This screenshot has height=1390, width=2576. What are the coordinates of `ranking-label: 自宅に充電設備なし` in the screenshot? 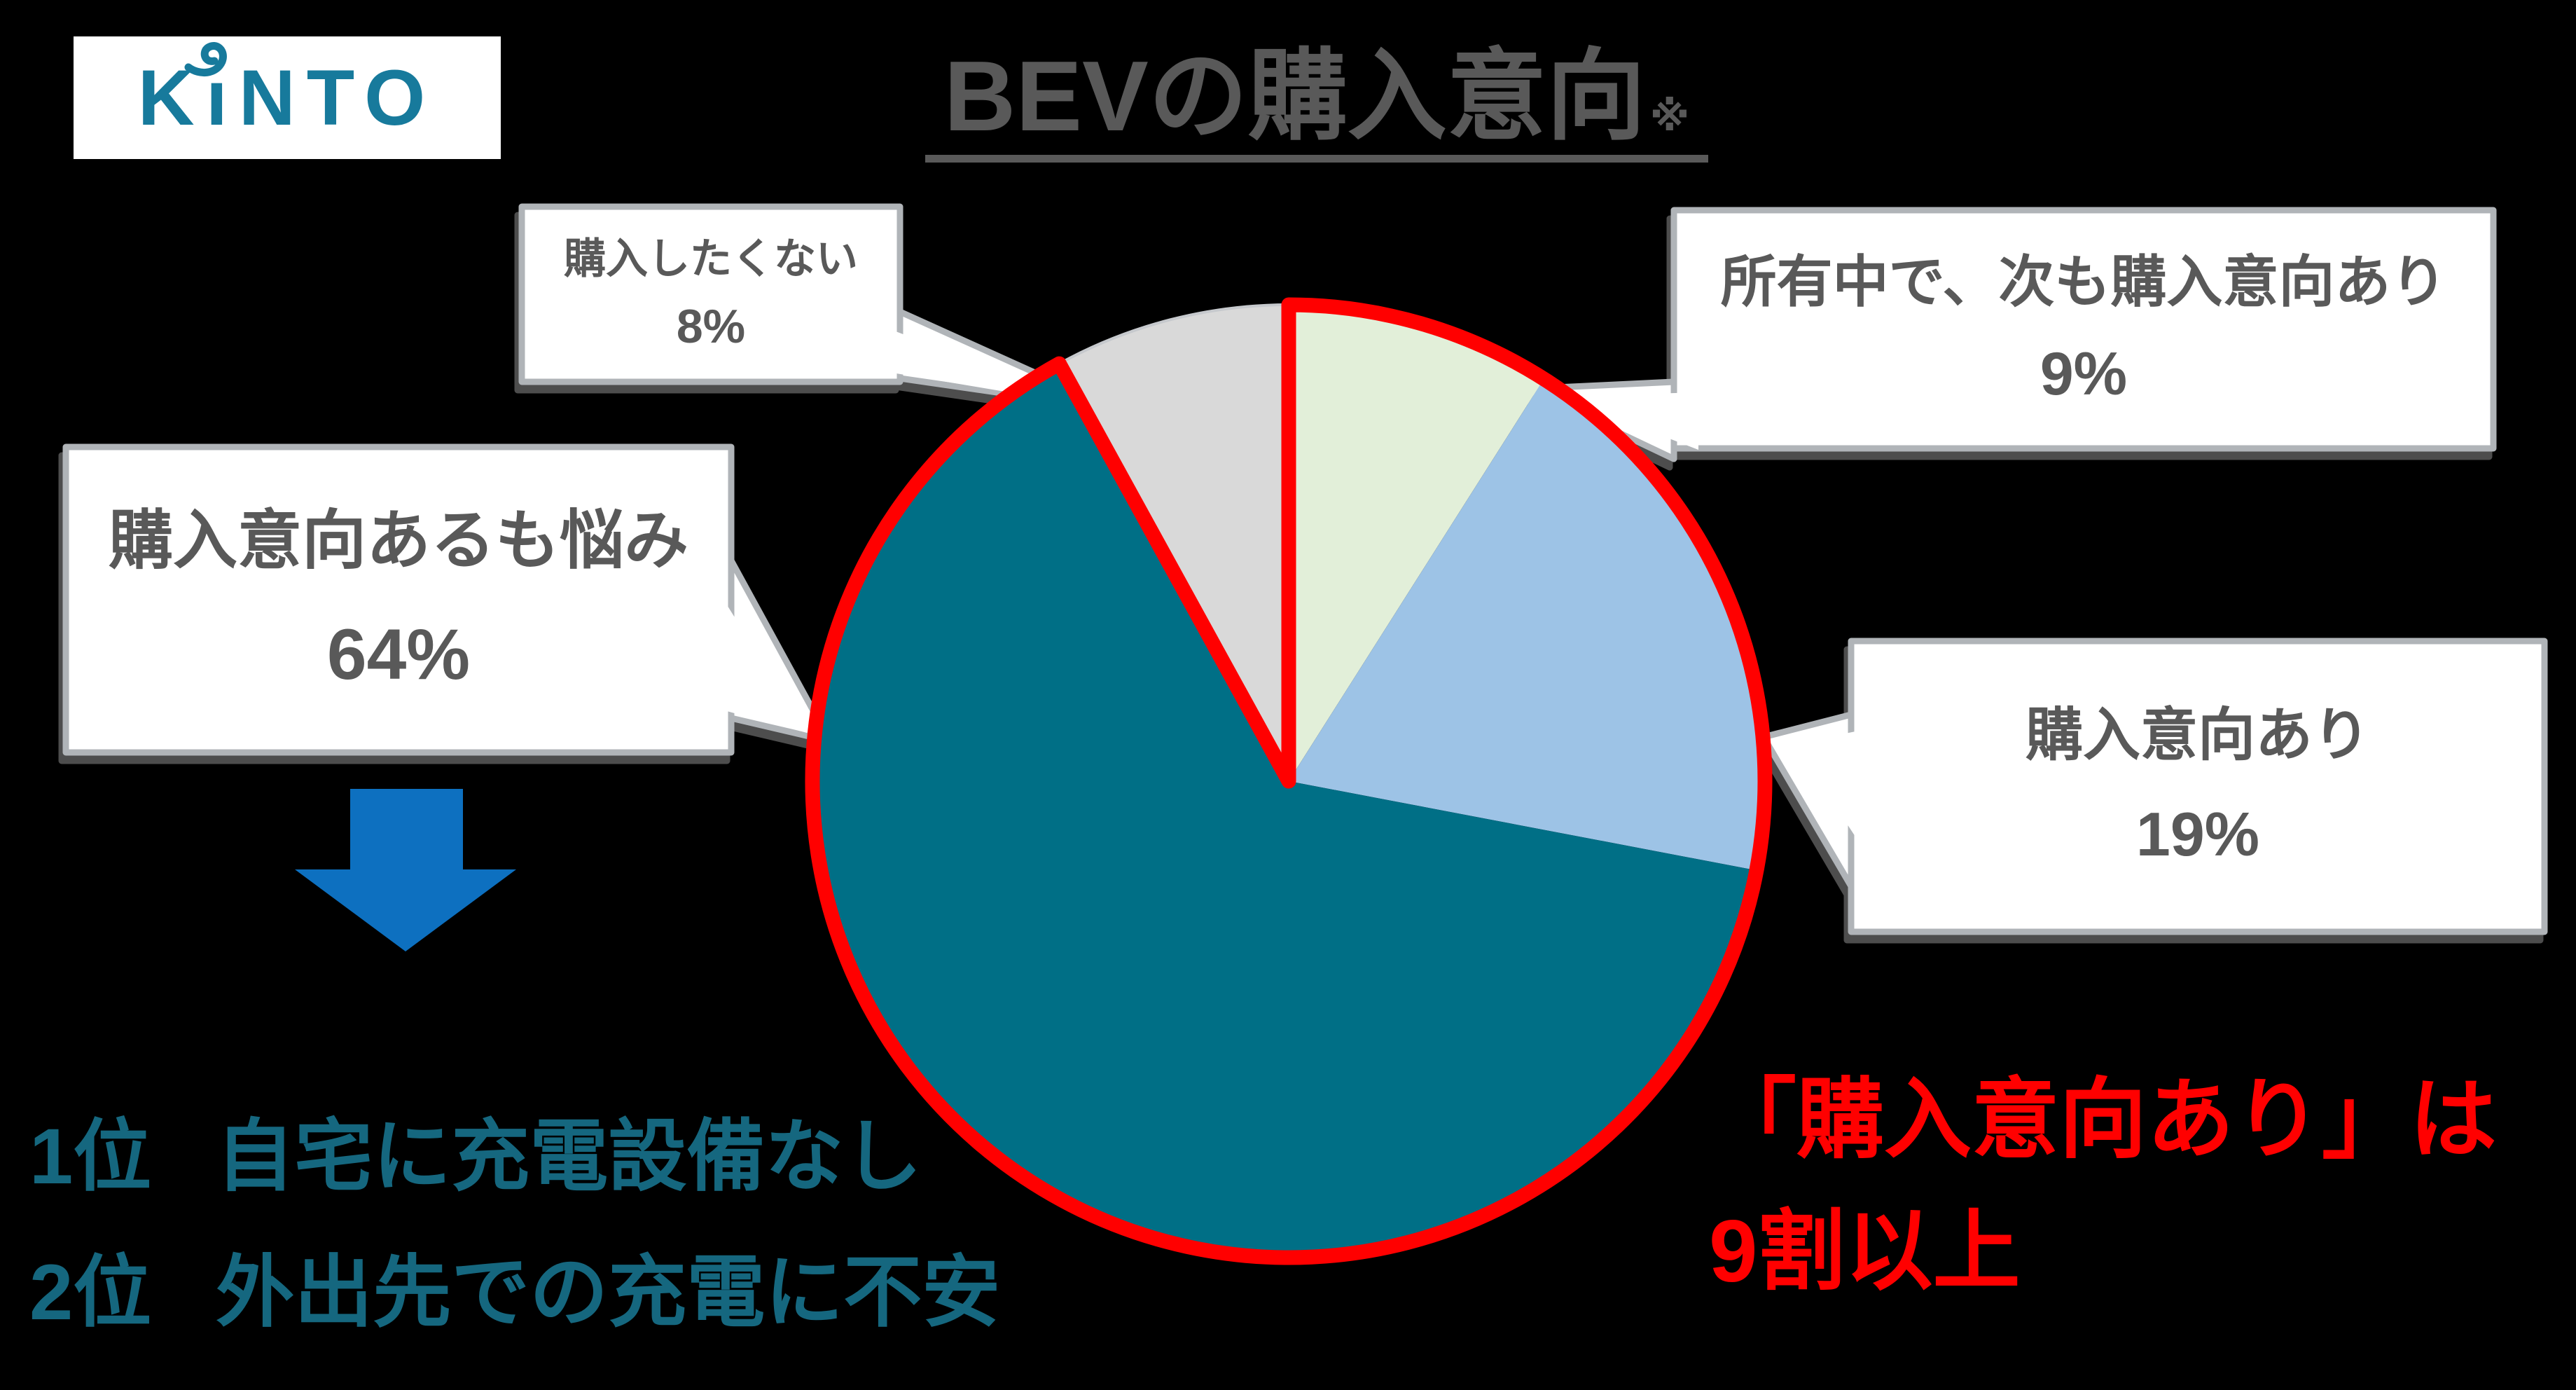 It's located at (569, 1156).